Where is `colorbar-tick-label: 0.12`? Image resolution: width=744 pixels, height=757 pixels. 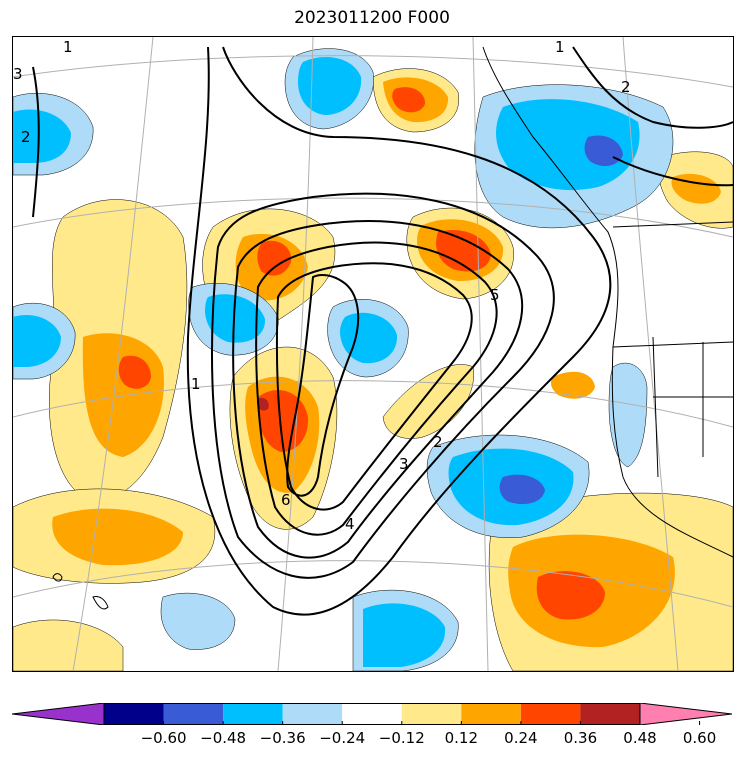
colorbar-tick-label: 0.12 is located at coordinates (461, 738).